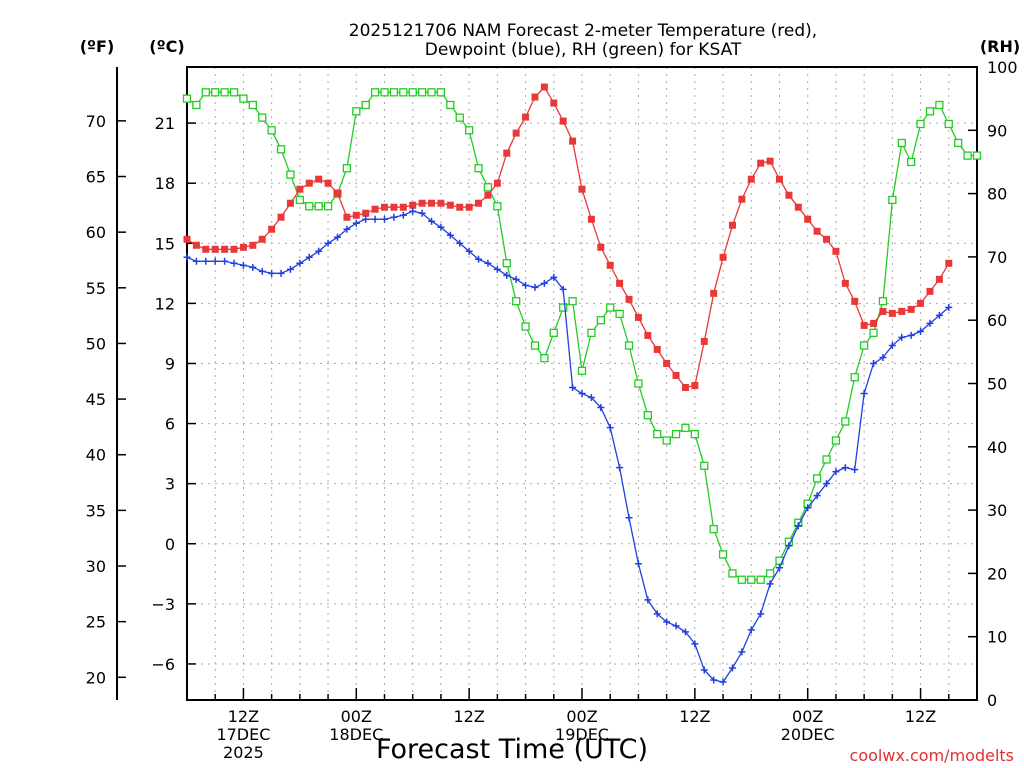 This screenshot has height=768, width=1024. I want to click on x-tick-label: 2025, so click(243, 752).